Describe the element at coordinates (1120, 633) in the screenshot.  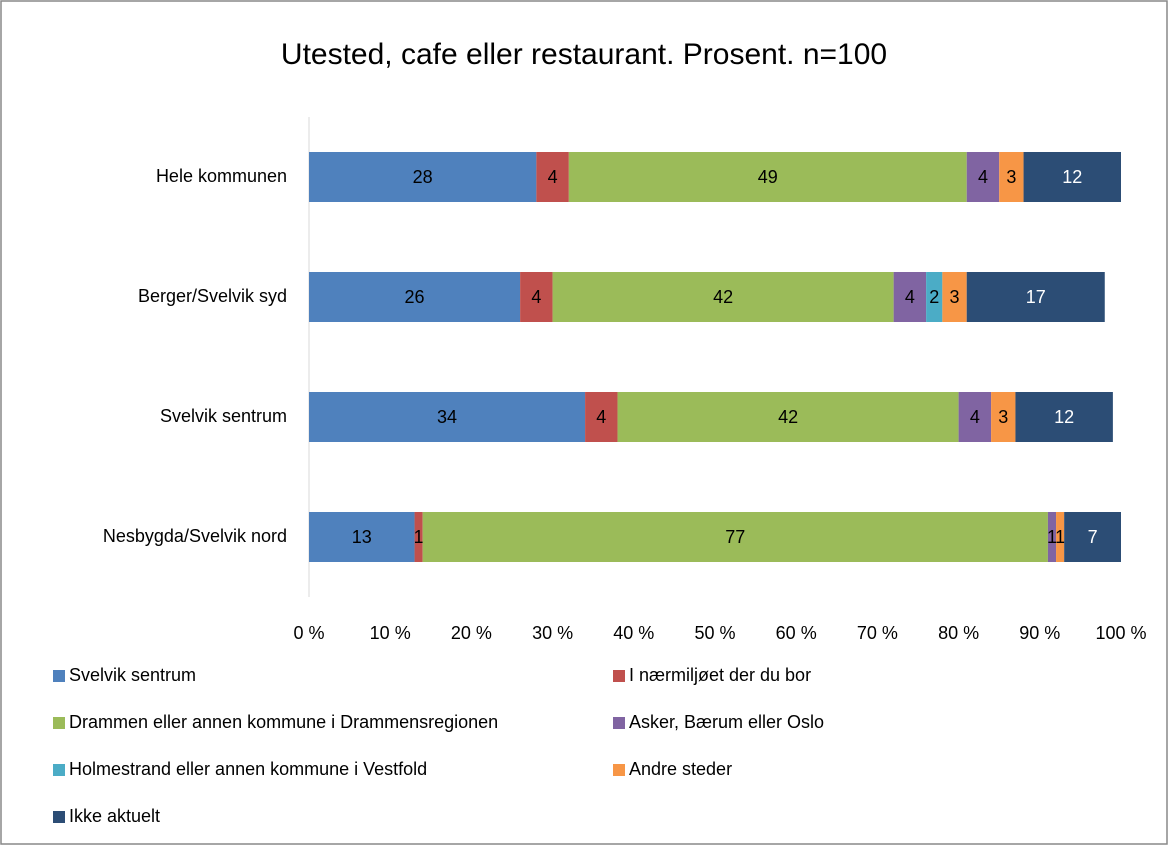
I see `x-tick-label: 100 %` at that location.